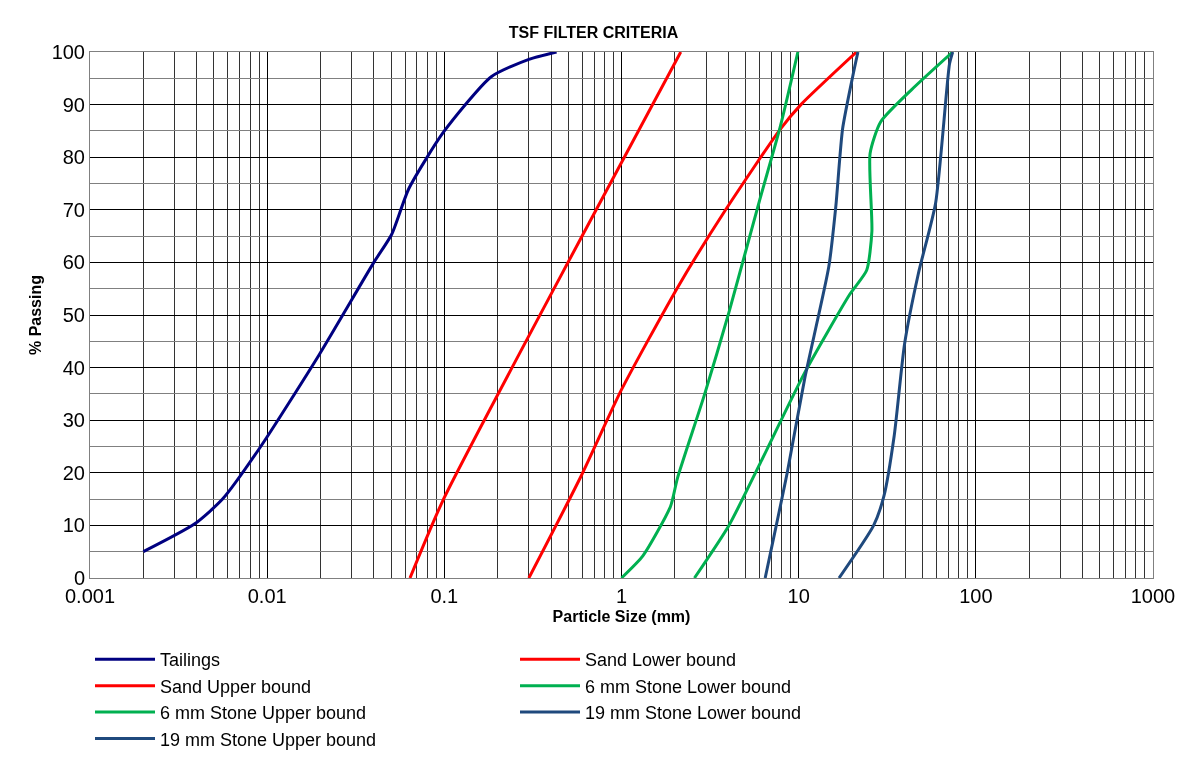 This screenshot has height=769, width=1187. Describe the element at coordinates (661, 660) in the screenshot. I see `legend-label: Sand Lower bound` at that location.